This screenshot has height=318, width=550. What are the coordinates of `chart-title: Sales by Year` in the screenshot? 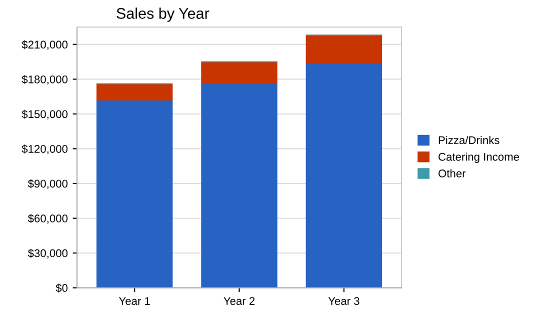 It's located at (163, 15).